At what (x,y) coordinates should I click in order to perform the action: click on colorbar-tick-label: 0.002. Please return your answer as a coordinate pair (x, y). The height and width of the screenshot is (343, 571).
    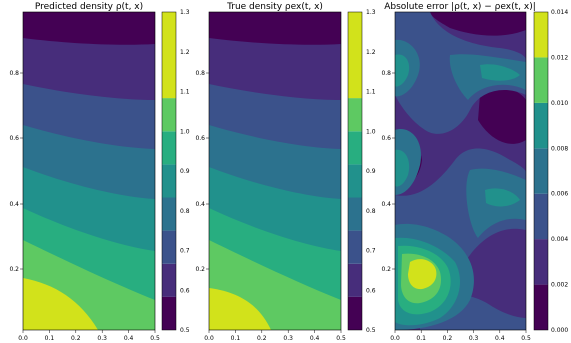
    Looking at the image, I should click on (559, 285).